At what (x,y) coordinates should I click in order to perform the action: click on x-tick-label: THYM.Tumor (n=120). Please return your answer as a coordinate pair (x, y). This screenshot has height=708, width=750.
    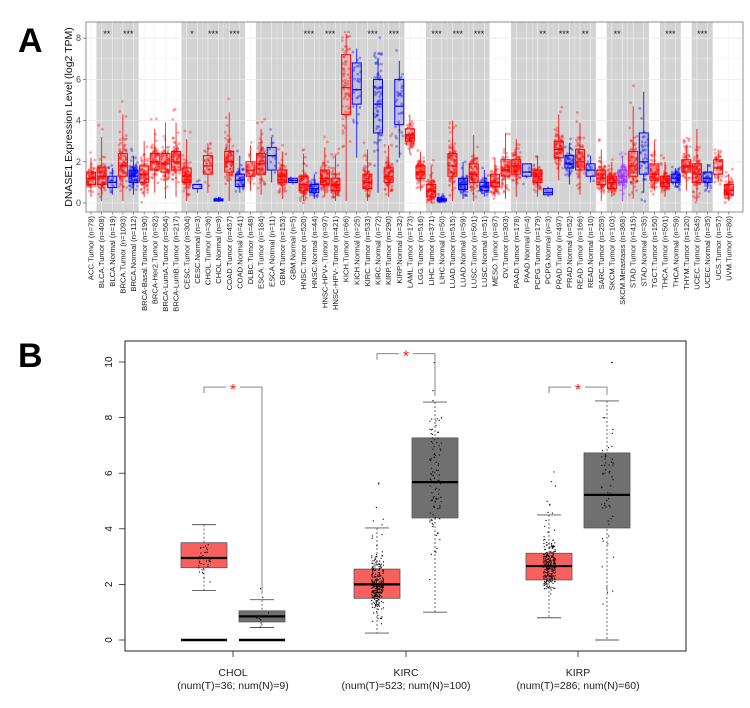
    Looking at the image, I should click on (686, 253).